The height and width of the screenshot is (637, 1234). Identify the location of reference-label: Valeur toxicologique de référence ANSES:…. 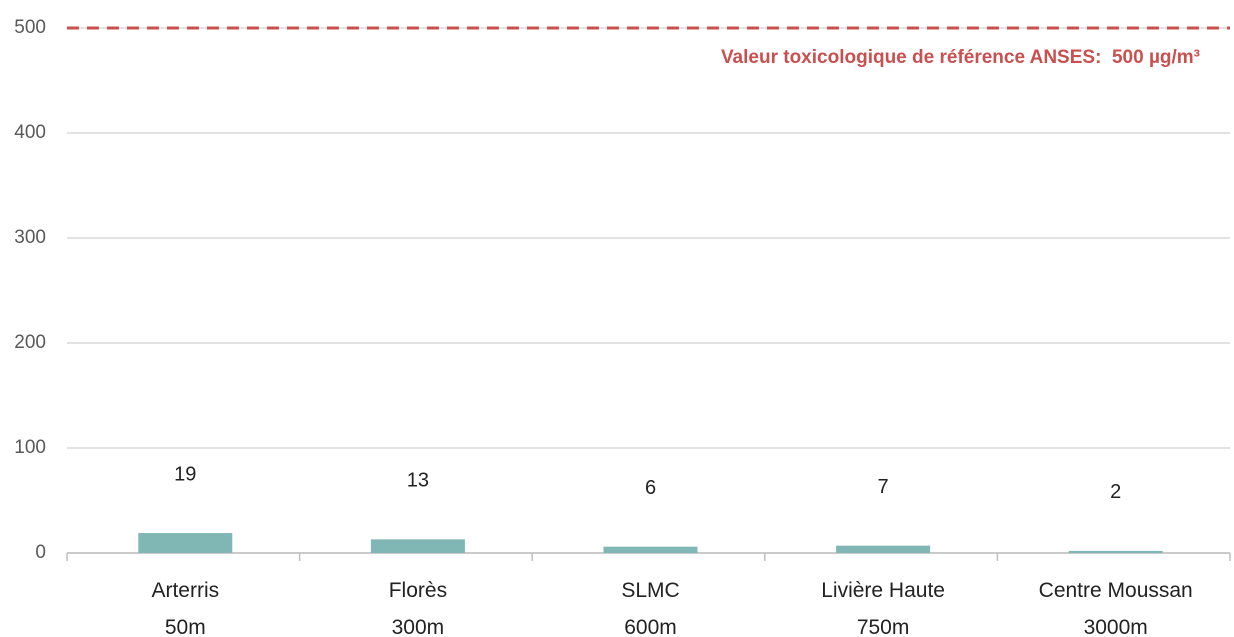
(960, 57).